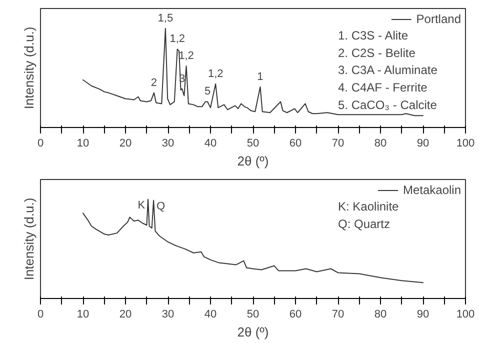 Image resolution: width=479 pixels, height=343 pixels. What do you see at coordinates (431, 190) in the screenshot?
I see `legend-label: Metakaolin` at bounding box center [431, 190].